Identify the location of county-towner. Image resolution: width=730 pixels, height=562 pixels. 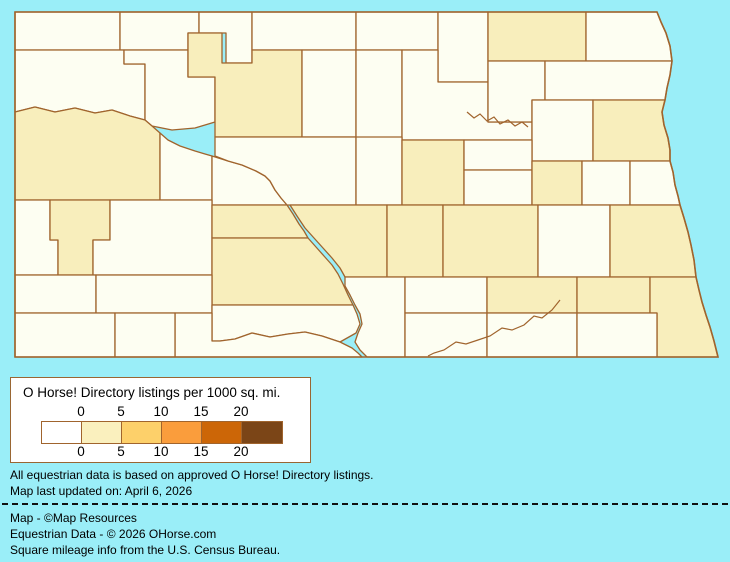
(463, 47).